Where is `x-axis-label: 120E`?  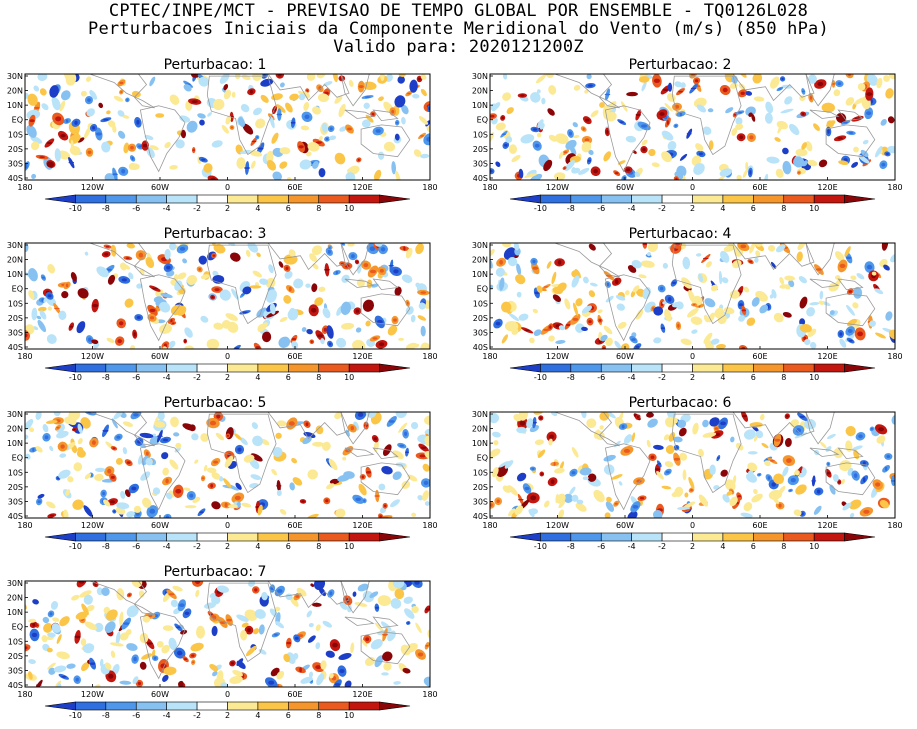
x-axis-label: 120E is located at coordinates (362, 187).